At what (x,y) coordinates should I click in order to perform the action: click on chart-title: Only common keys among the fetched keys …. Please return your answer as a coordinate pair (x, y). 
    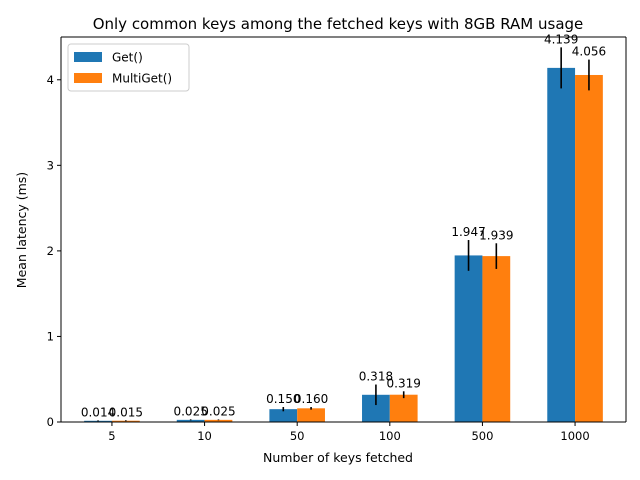
    Looking at the image, I should click on (338, 24).